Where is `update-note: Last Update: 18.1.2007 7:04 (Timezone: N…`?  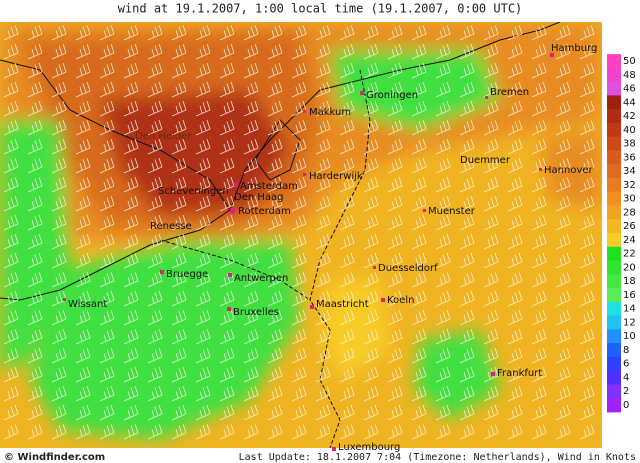 update-note: Last Update: 18.1.2007 7:04 (Timezone: N… is located at coordinates (437, 457).